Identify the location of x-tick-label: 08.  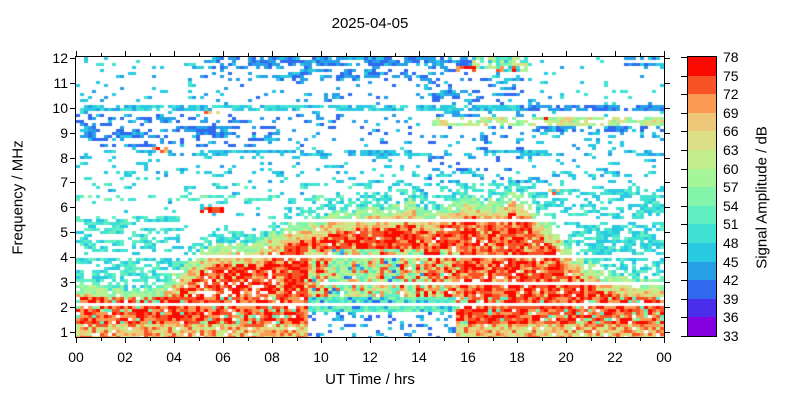
(272, 357).